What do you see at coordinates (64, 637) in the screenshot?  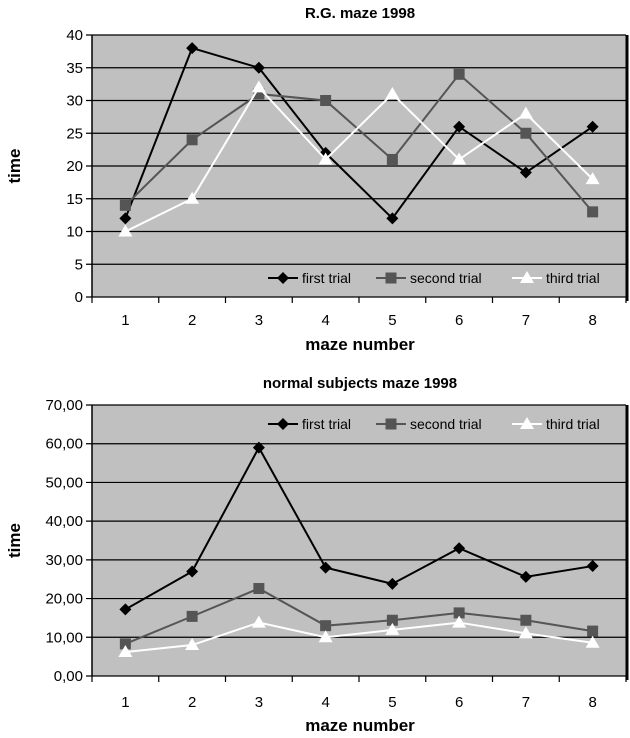 I see `y-tick-label: 10,00` at bounding box center [64, 637].